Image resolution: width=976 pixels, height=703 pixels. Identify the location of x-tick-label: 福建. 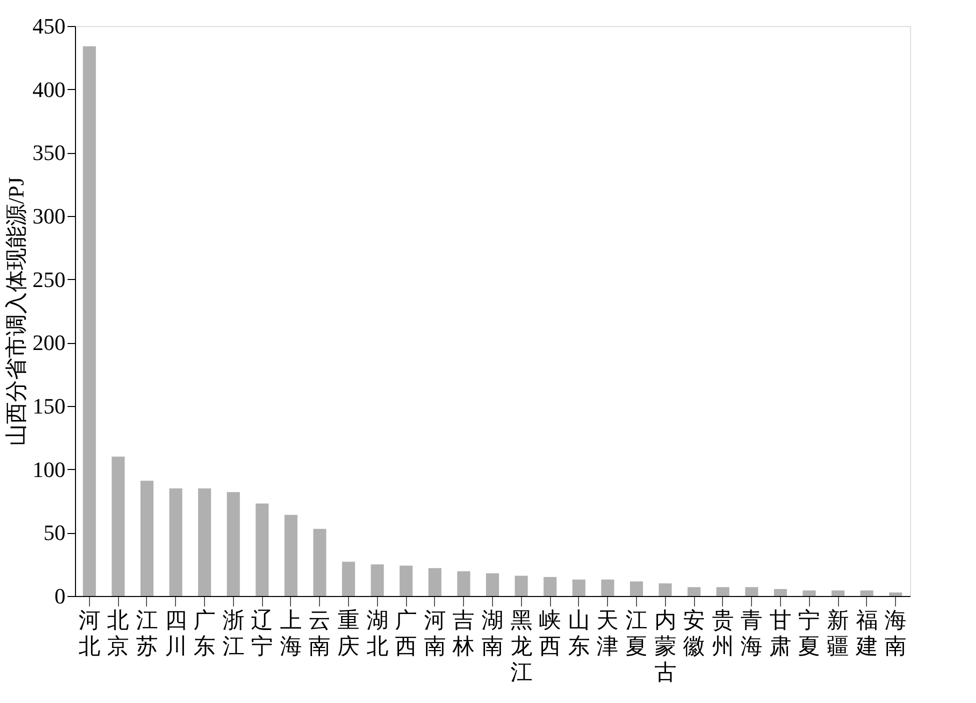
(866, 633).